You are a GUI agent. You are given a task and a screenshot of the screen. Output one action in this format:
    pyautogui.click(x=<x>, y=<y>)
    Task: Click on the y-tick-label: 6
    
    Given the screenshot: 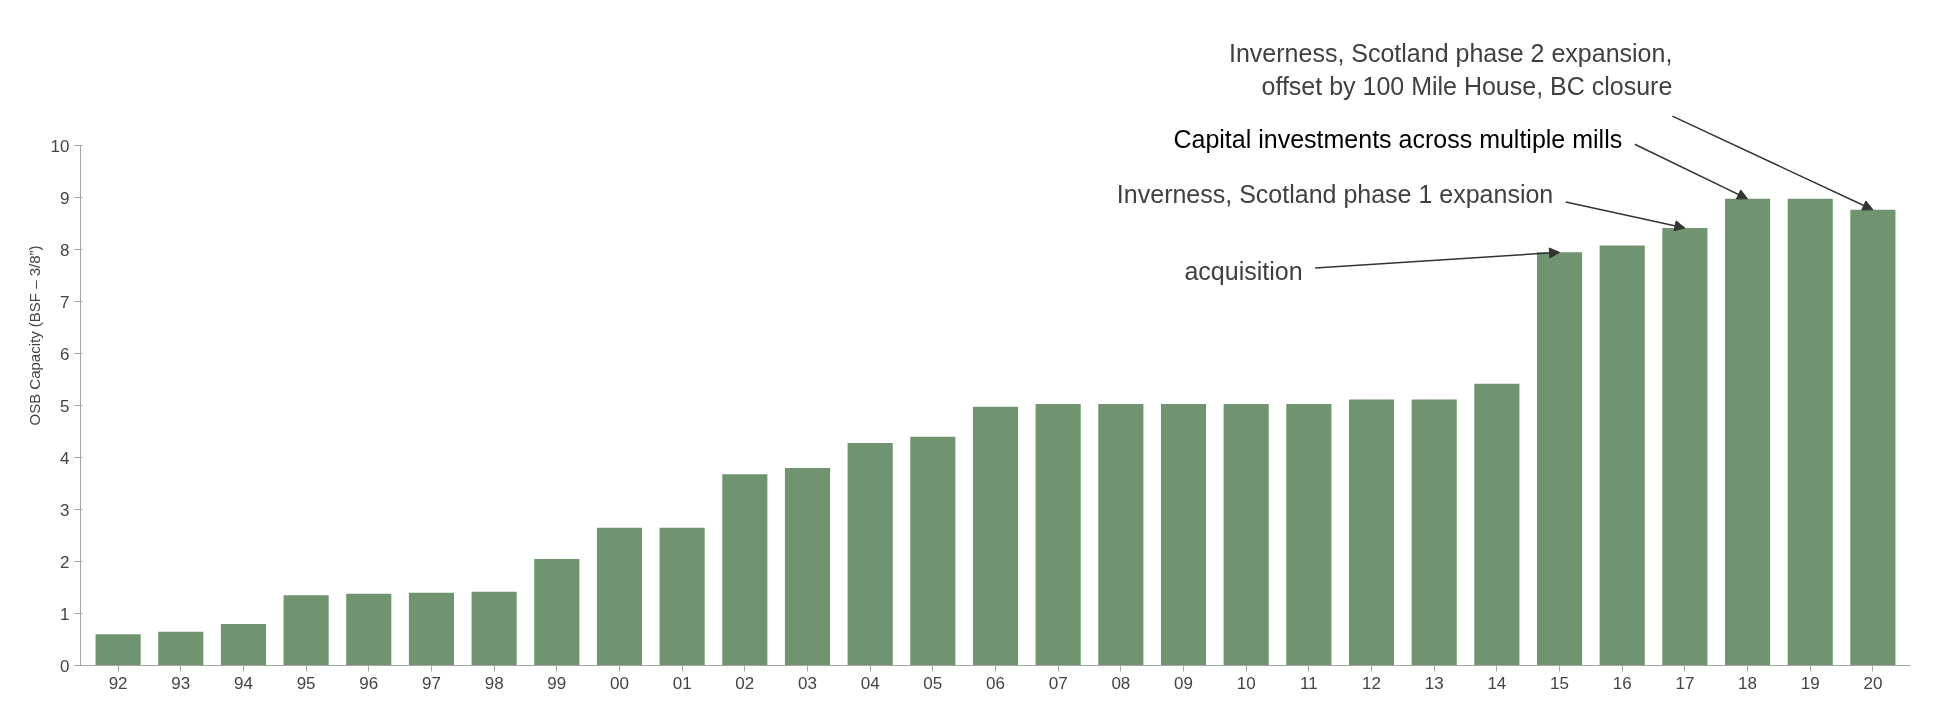 What is the action you would take?
    pyautogui.click(x=65, y=354)
    